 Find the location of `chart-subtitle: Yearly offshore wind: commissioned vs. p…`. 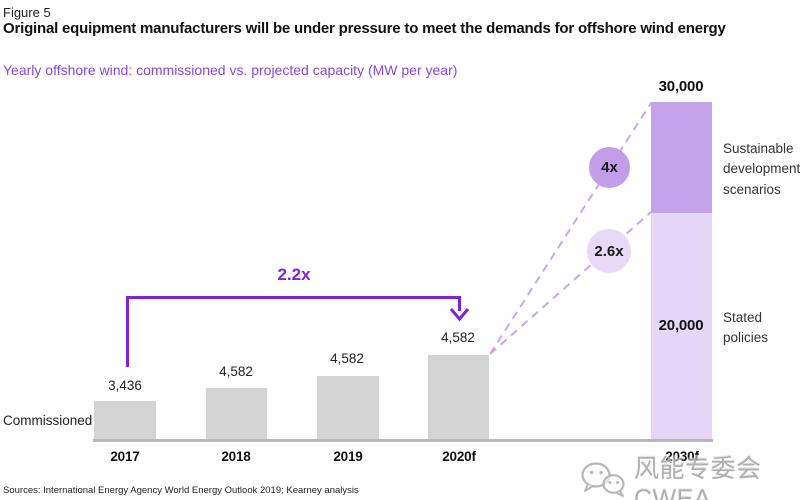

chart-subtitle: Yearly offshore wind: commissioned vs. p… is located at coordinates (230, 70).